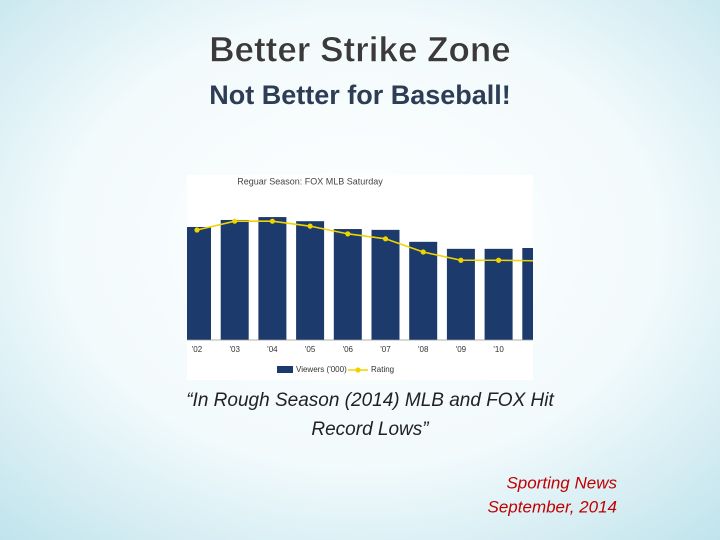 Image resolution: width=720 pixels, height=540 pixels. I want to click on x-tick-label: '03, so click(234, 349).